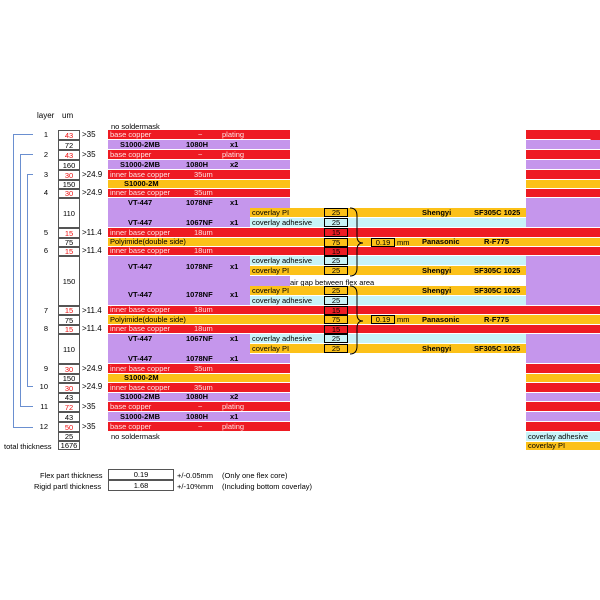  Describe the element at coordinates (195, 486) in the screenshot. I see `rigid-tolerance: +/-10%mm` at that location.